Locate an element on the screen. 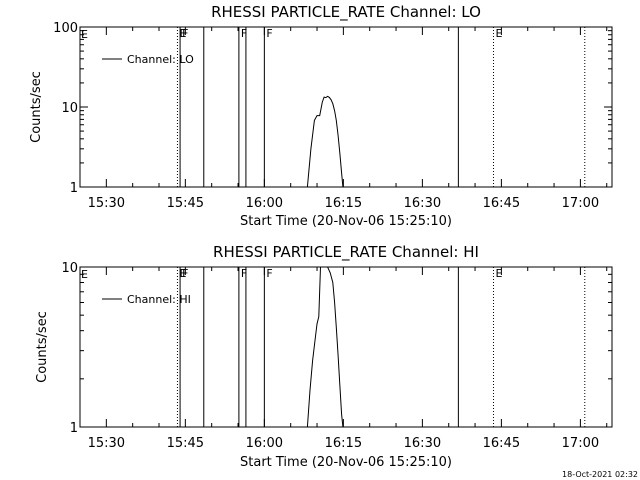 This screenshot has height=480, width=640. lo-y-tick-label: 10 is located at coordinates (69, 108).